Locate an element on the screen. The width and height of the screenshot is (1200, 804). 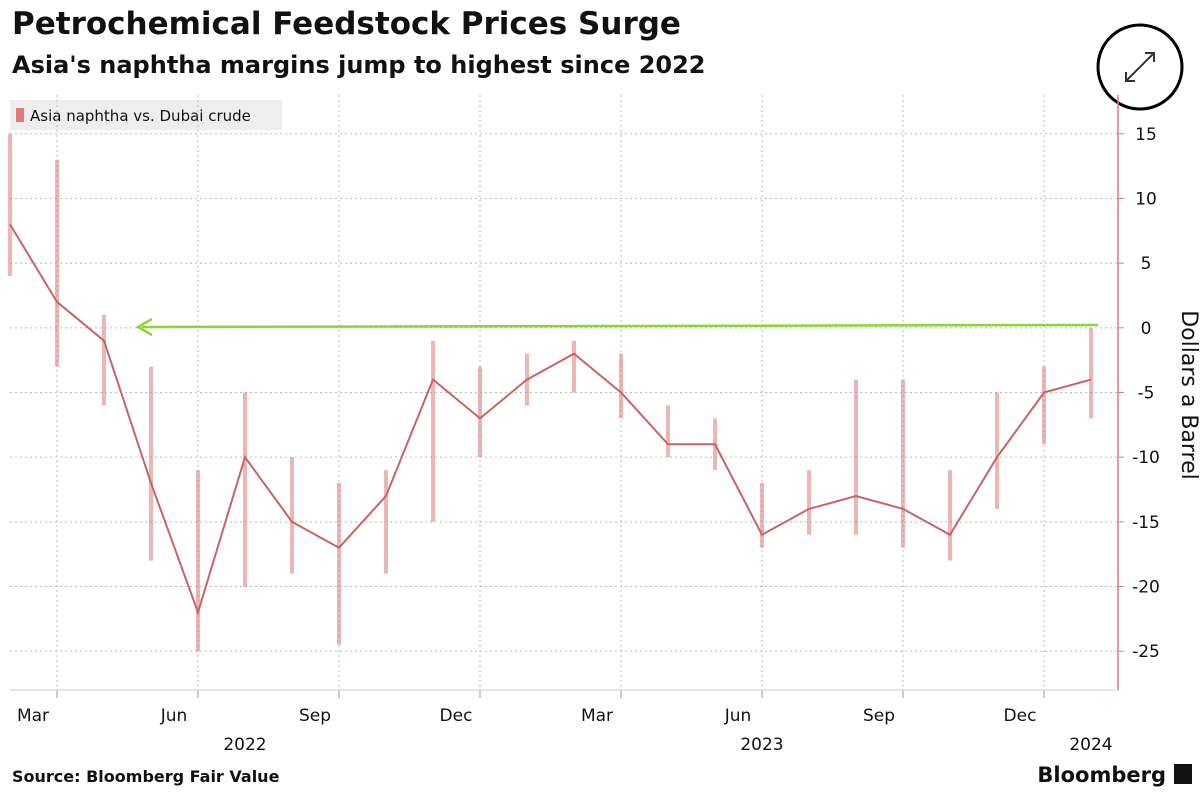
y-tick-label: -15 is located at coordinates (1146, 523).